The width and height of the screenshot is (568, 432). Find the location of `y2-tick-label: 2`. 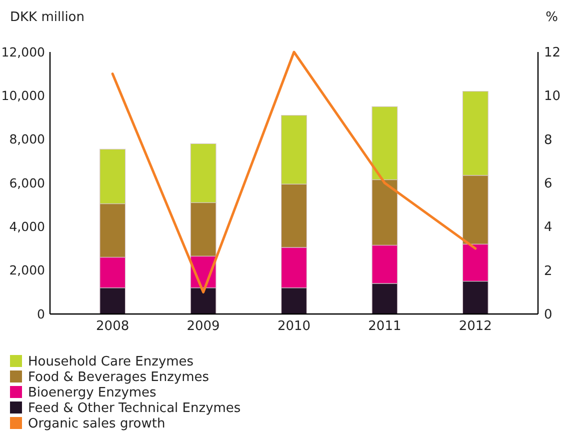

y2-tick-label: 2 is located at coordinates (548, 271).